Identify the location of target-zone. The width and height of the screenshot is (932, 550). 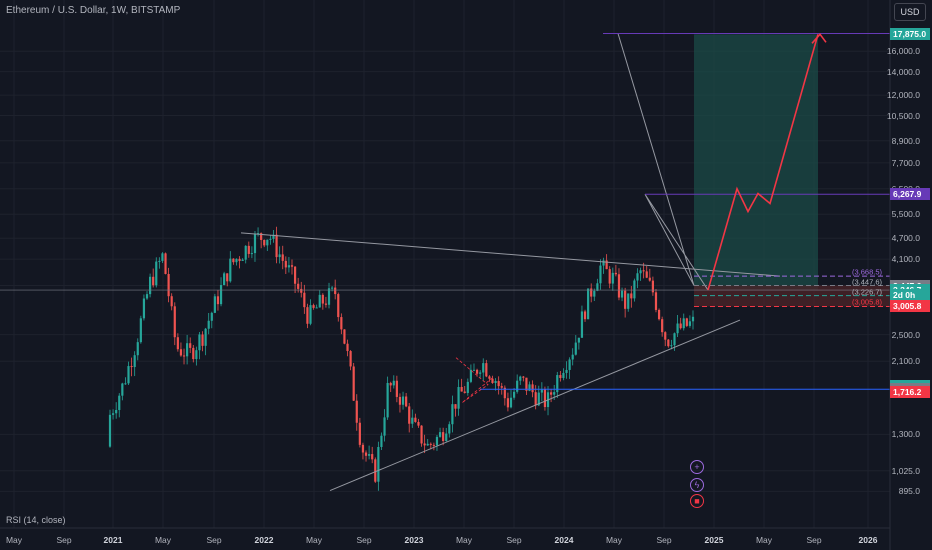
(792, 170).